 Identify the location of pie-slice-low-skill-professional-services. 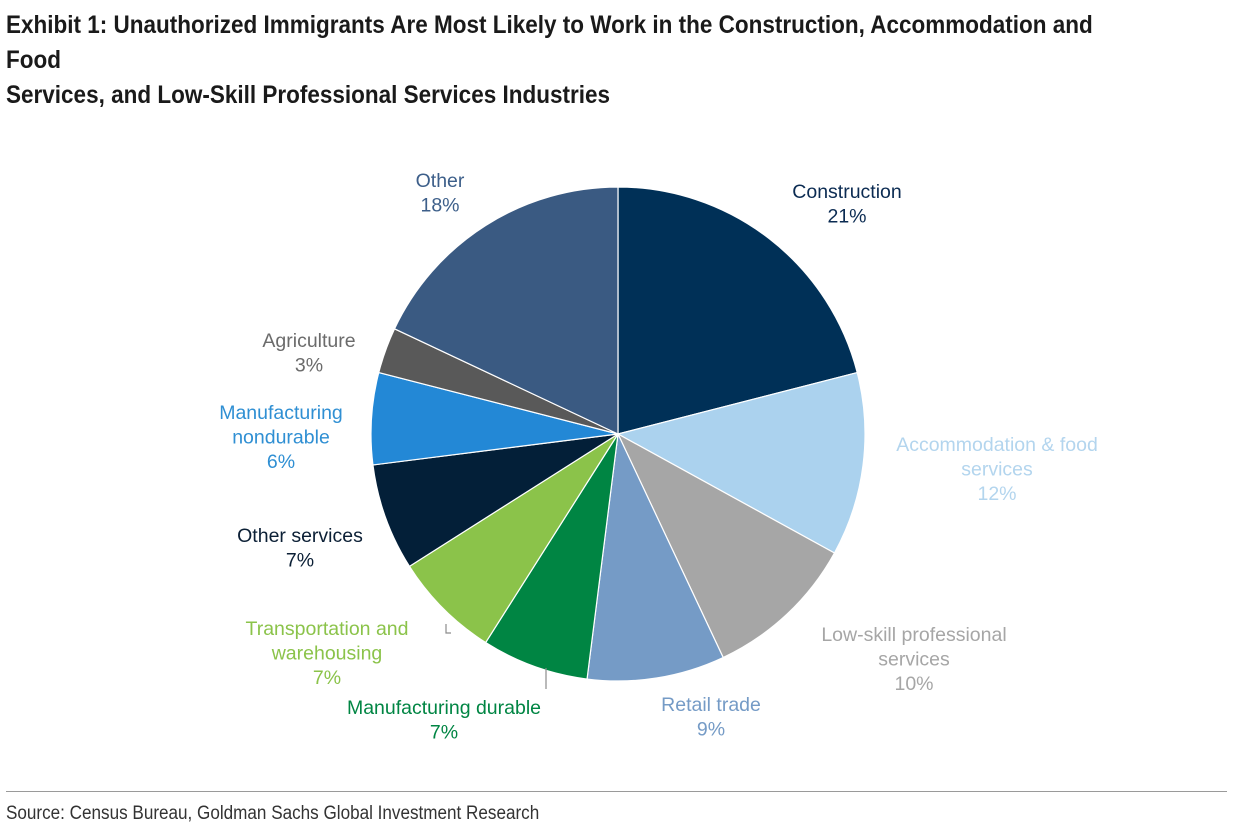
(726, 545).